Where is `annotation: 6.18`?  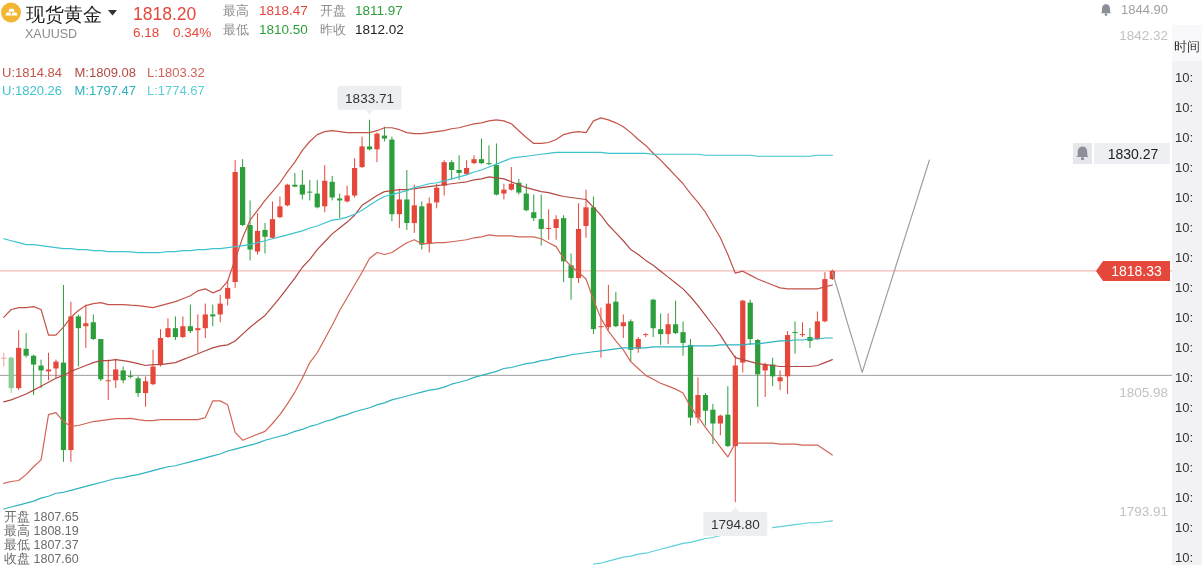
annotation: 6.18 is located at coordinates (146, 32).